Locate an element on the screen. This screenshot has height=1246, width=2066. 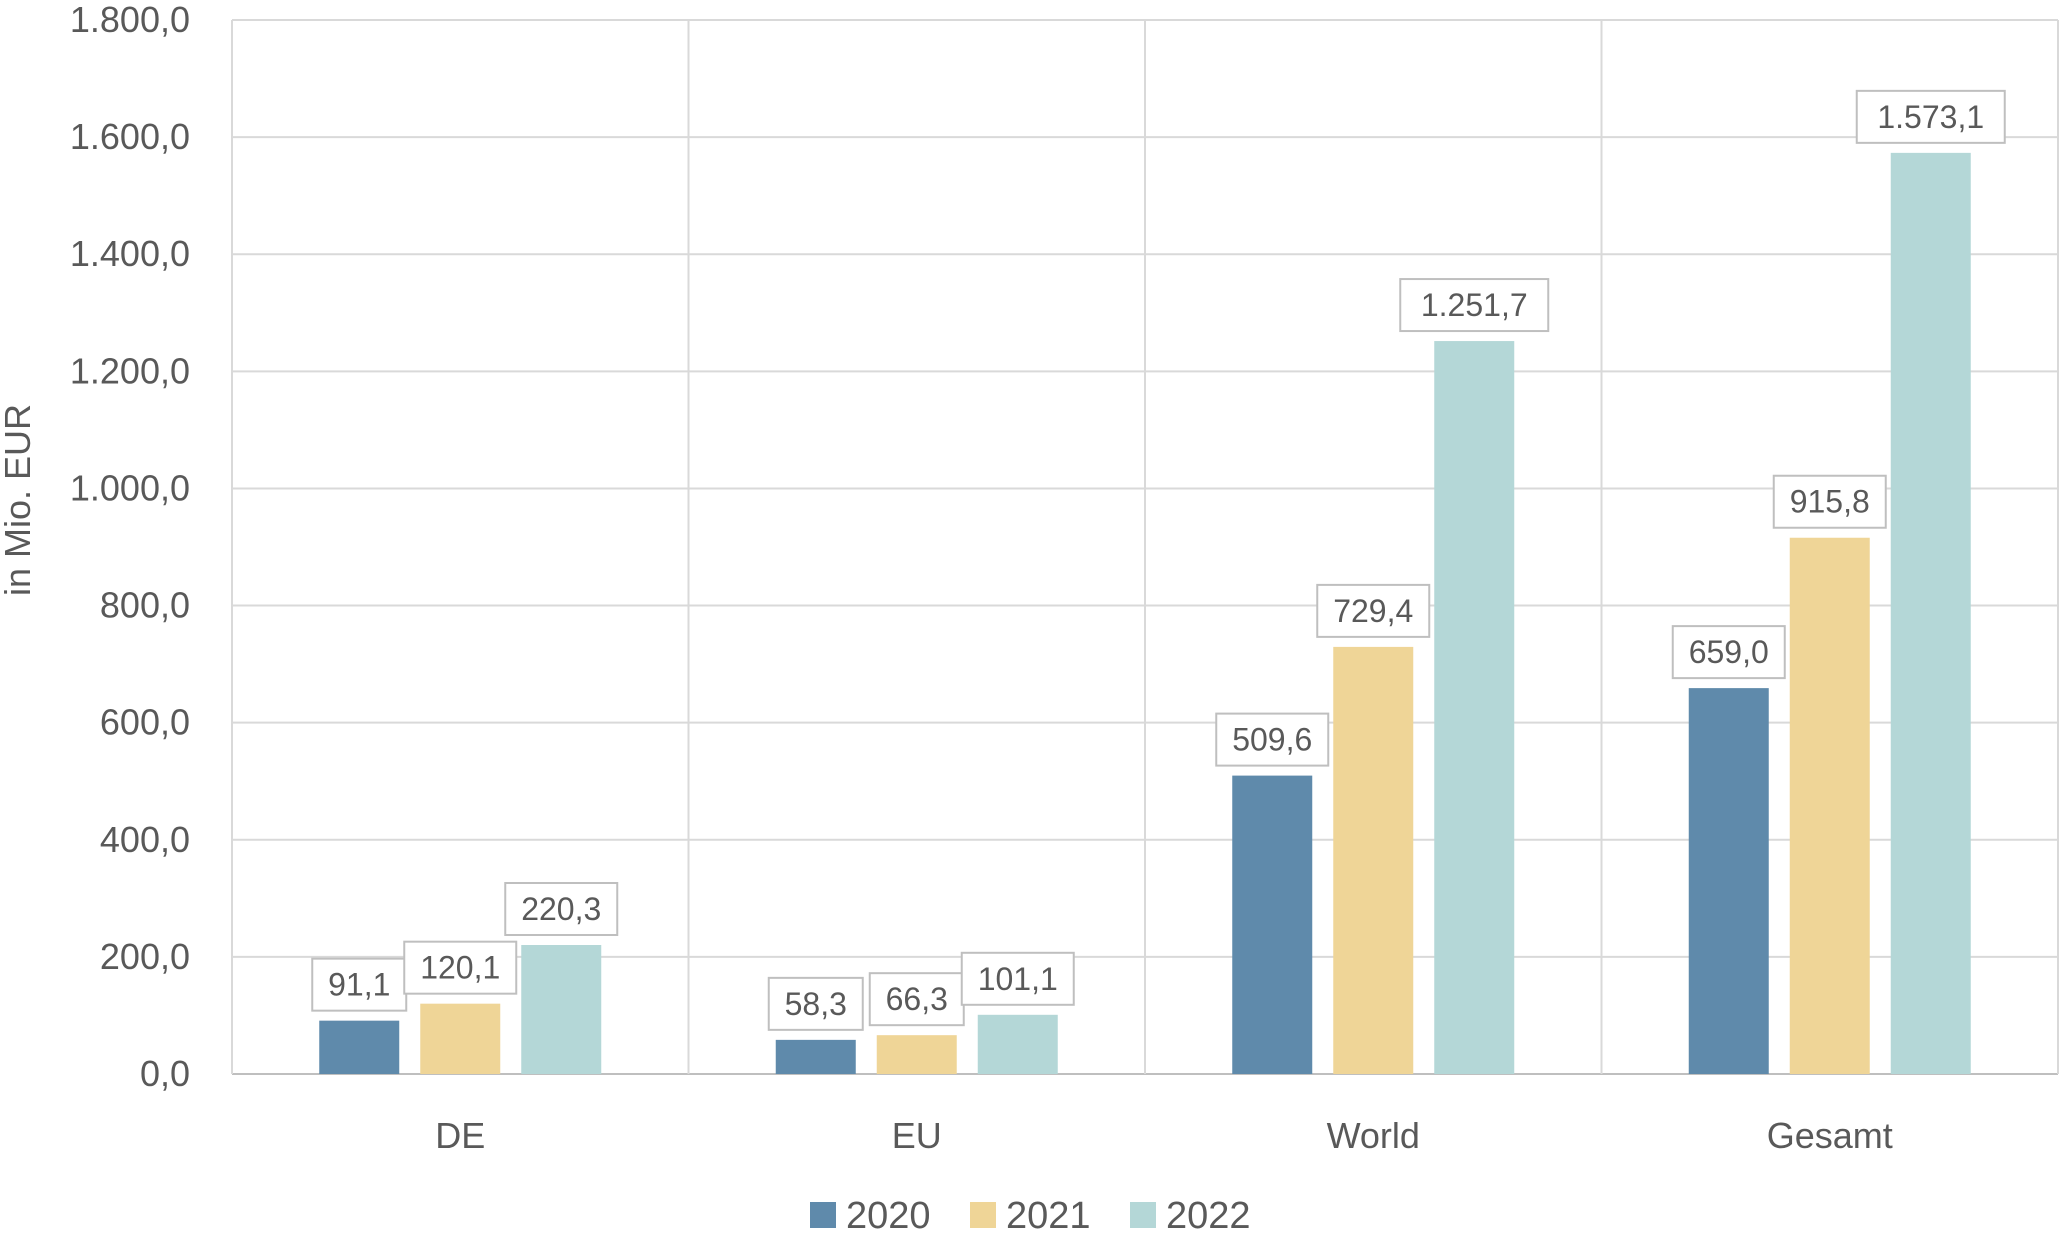
legend: 2020 2021 2022 is located at coordinates (1030, 1216).